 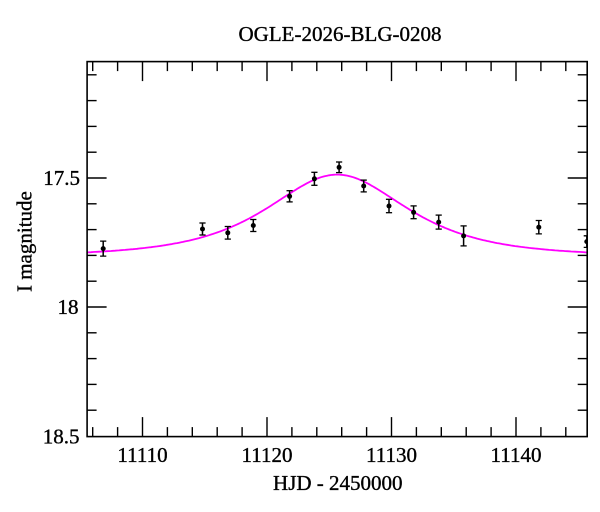 What do you see at coordinates (340, 34) in the screenshot?
I see `svg-text: OGLE-2026-BLG-0208` at bounding box center [340, 34].